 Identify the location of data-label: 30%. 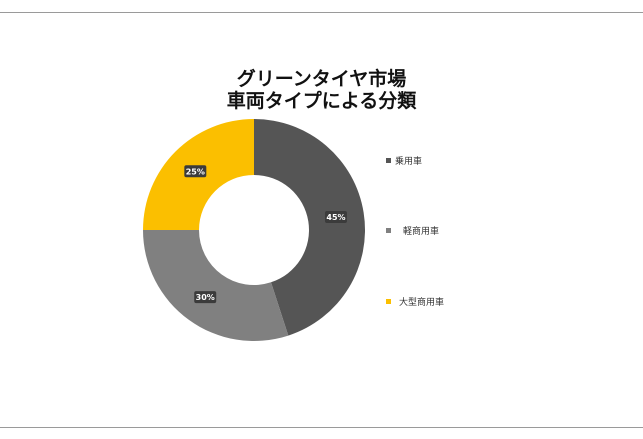
(205, 297).